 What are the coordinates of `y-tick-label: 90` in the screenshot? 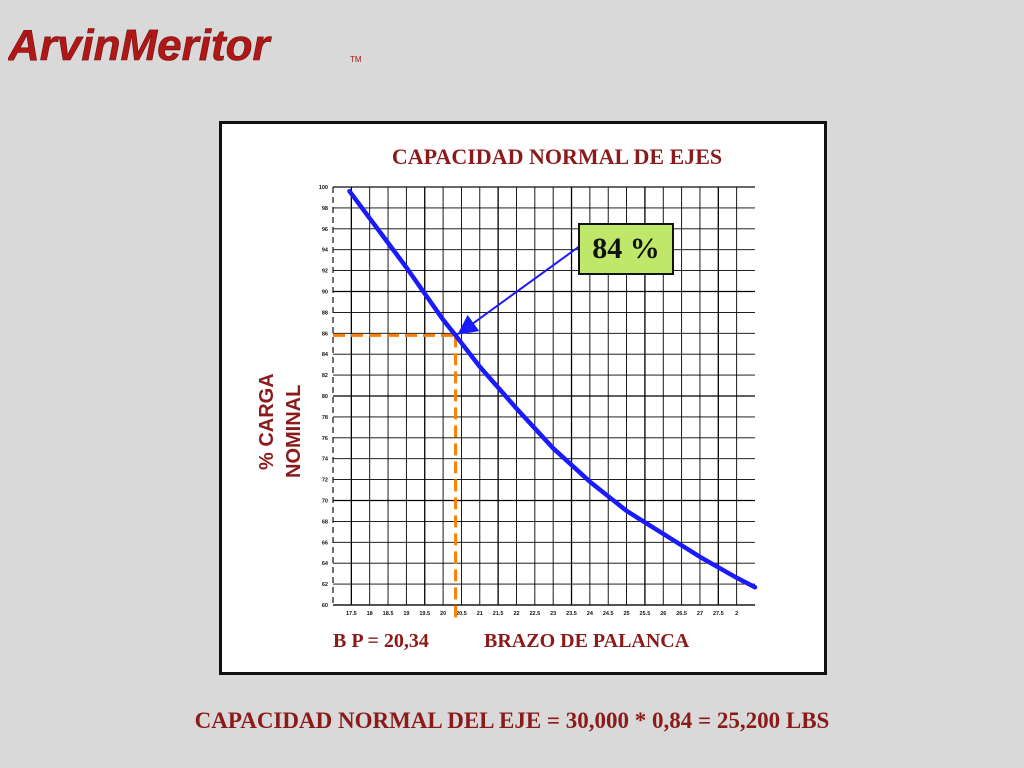 It's located at (325, 293).